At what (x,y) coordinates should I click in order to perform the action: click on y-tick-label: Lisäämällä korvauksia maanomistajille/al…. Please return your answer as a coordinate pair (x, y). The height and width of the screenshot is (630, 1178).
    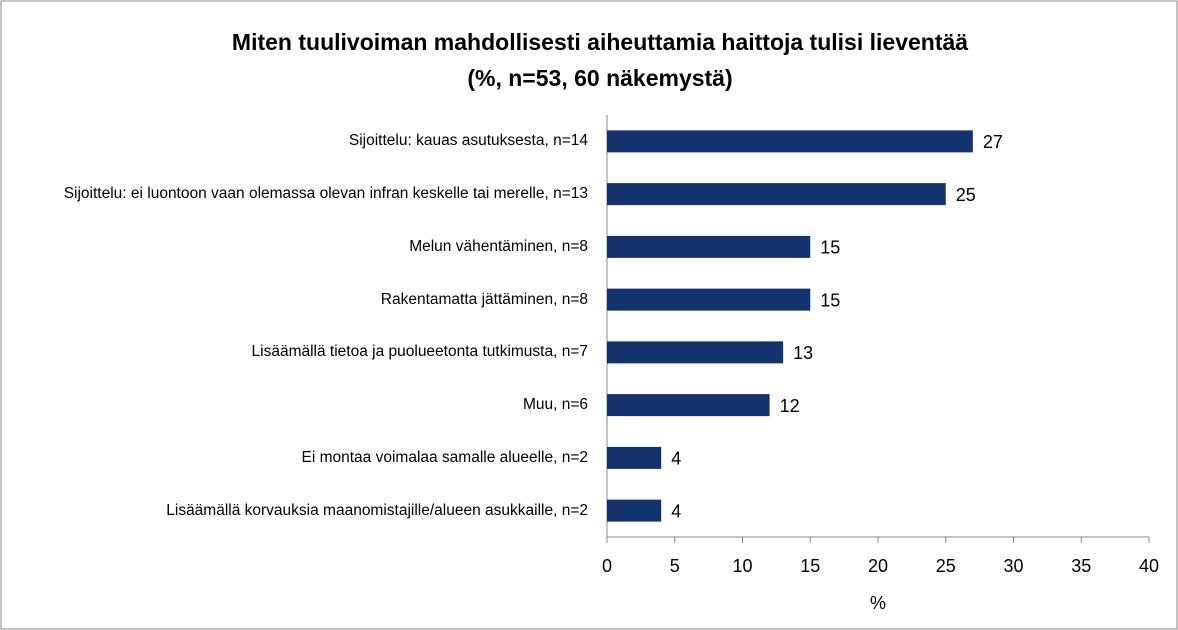
    Looking at the image, I should click on (377, 510).